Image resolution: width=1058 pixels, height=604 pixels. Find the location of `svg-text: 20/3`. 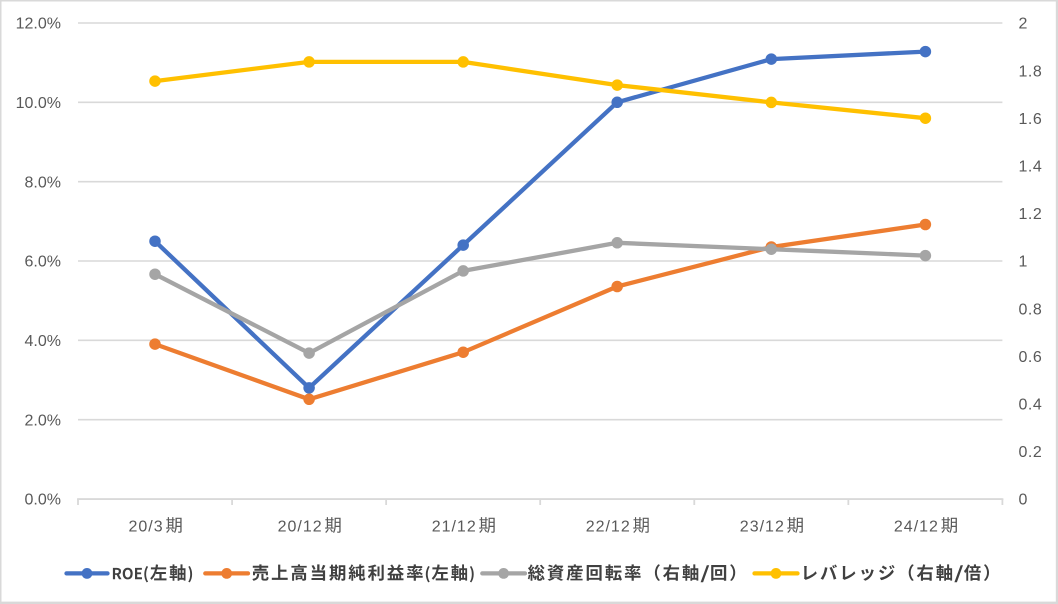

svg-text: 20/3 is located at coordinates (146, 527).